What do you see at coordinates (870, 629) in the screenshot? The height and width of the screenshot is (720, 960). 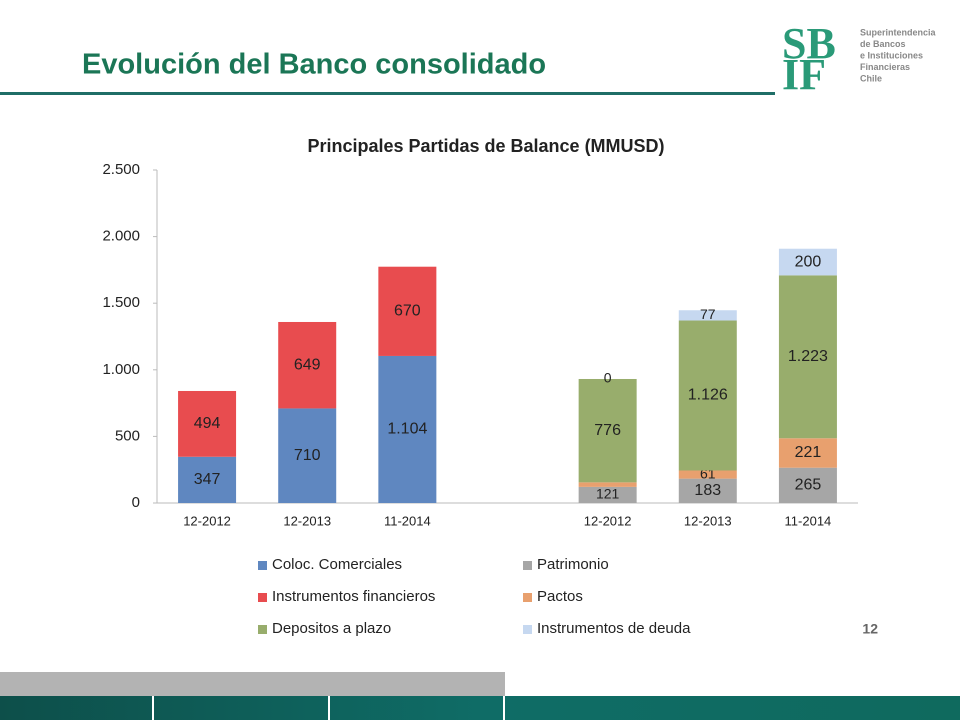 I see `page-number: 12` at bounding box center [870, 629].